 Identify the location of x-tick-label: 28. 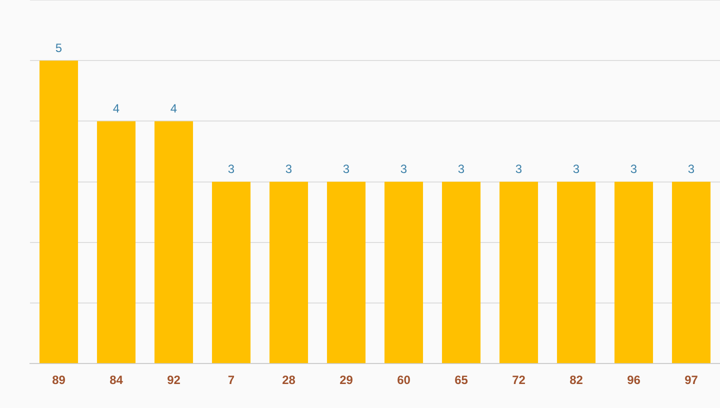
(289, 380).